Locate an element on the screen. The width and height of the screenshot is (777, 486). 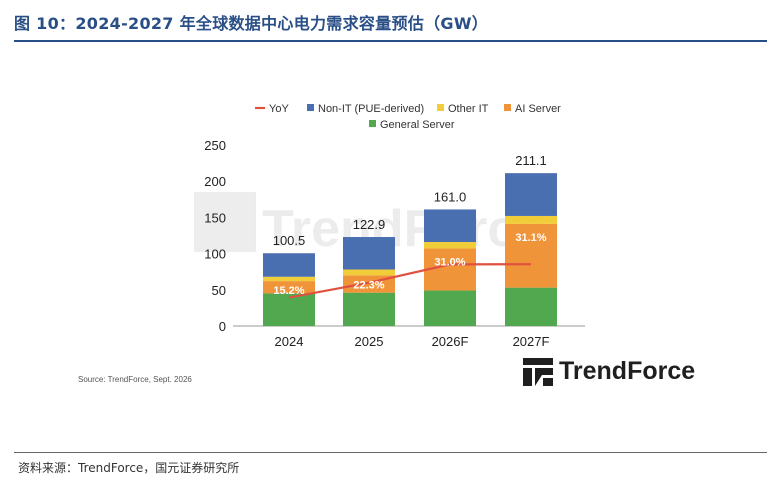
x-tick-label: 2025 is located at coordinates (369, 341).